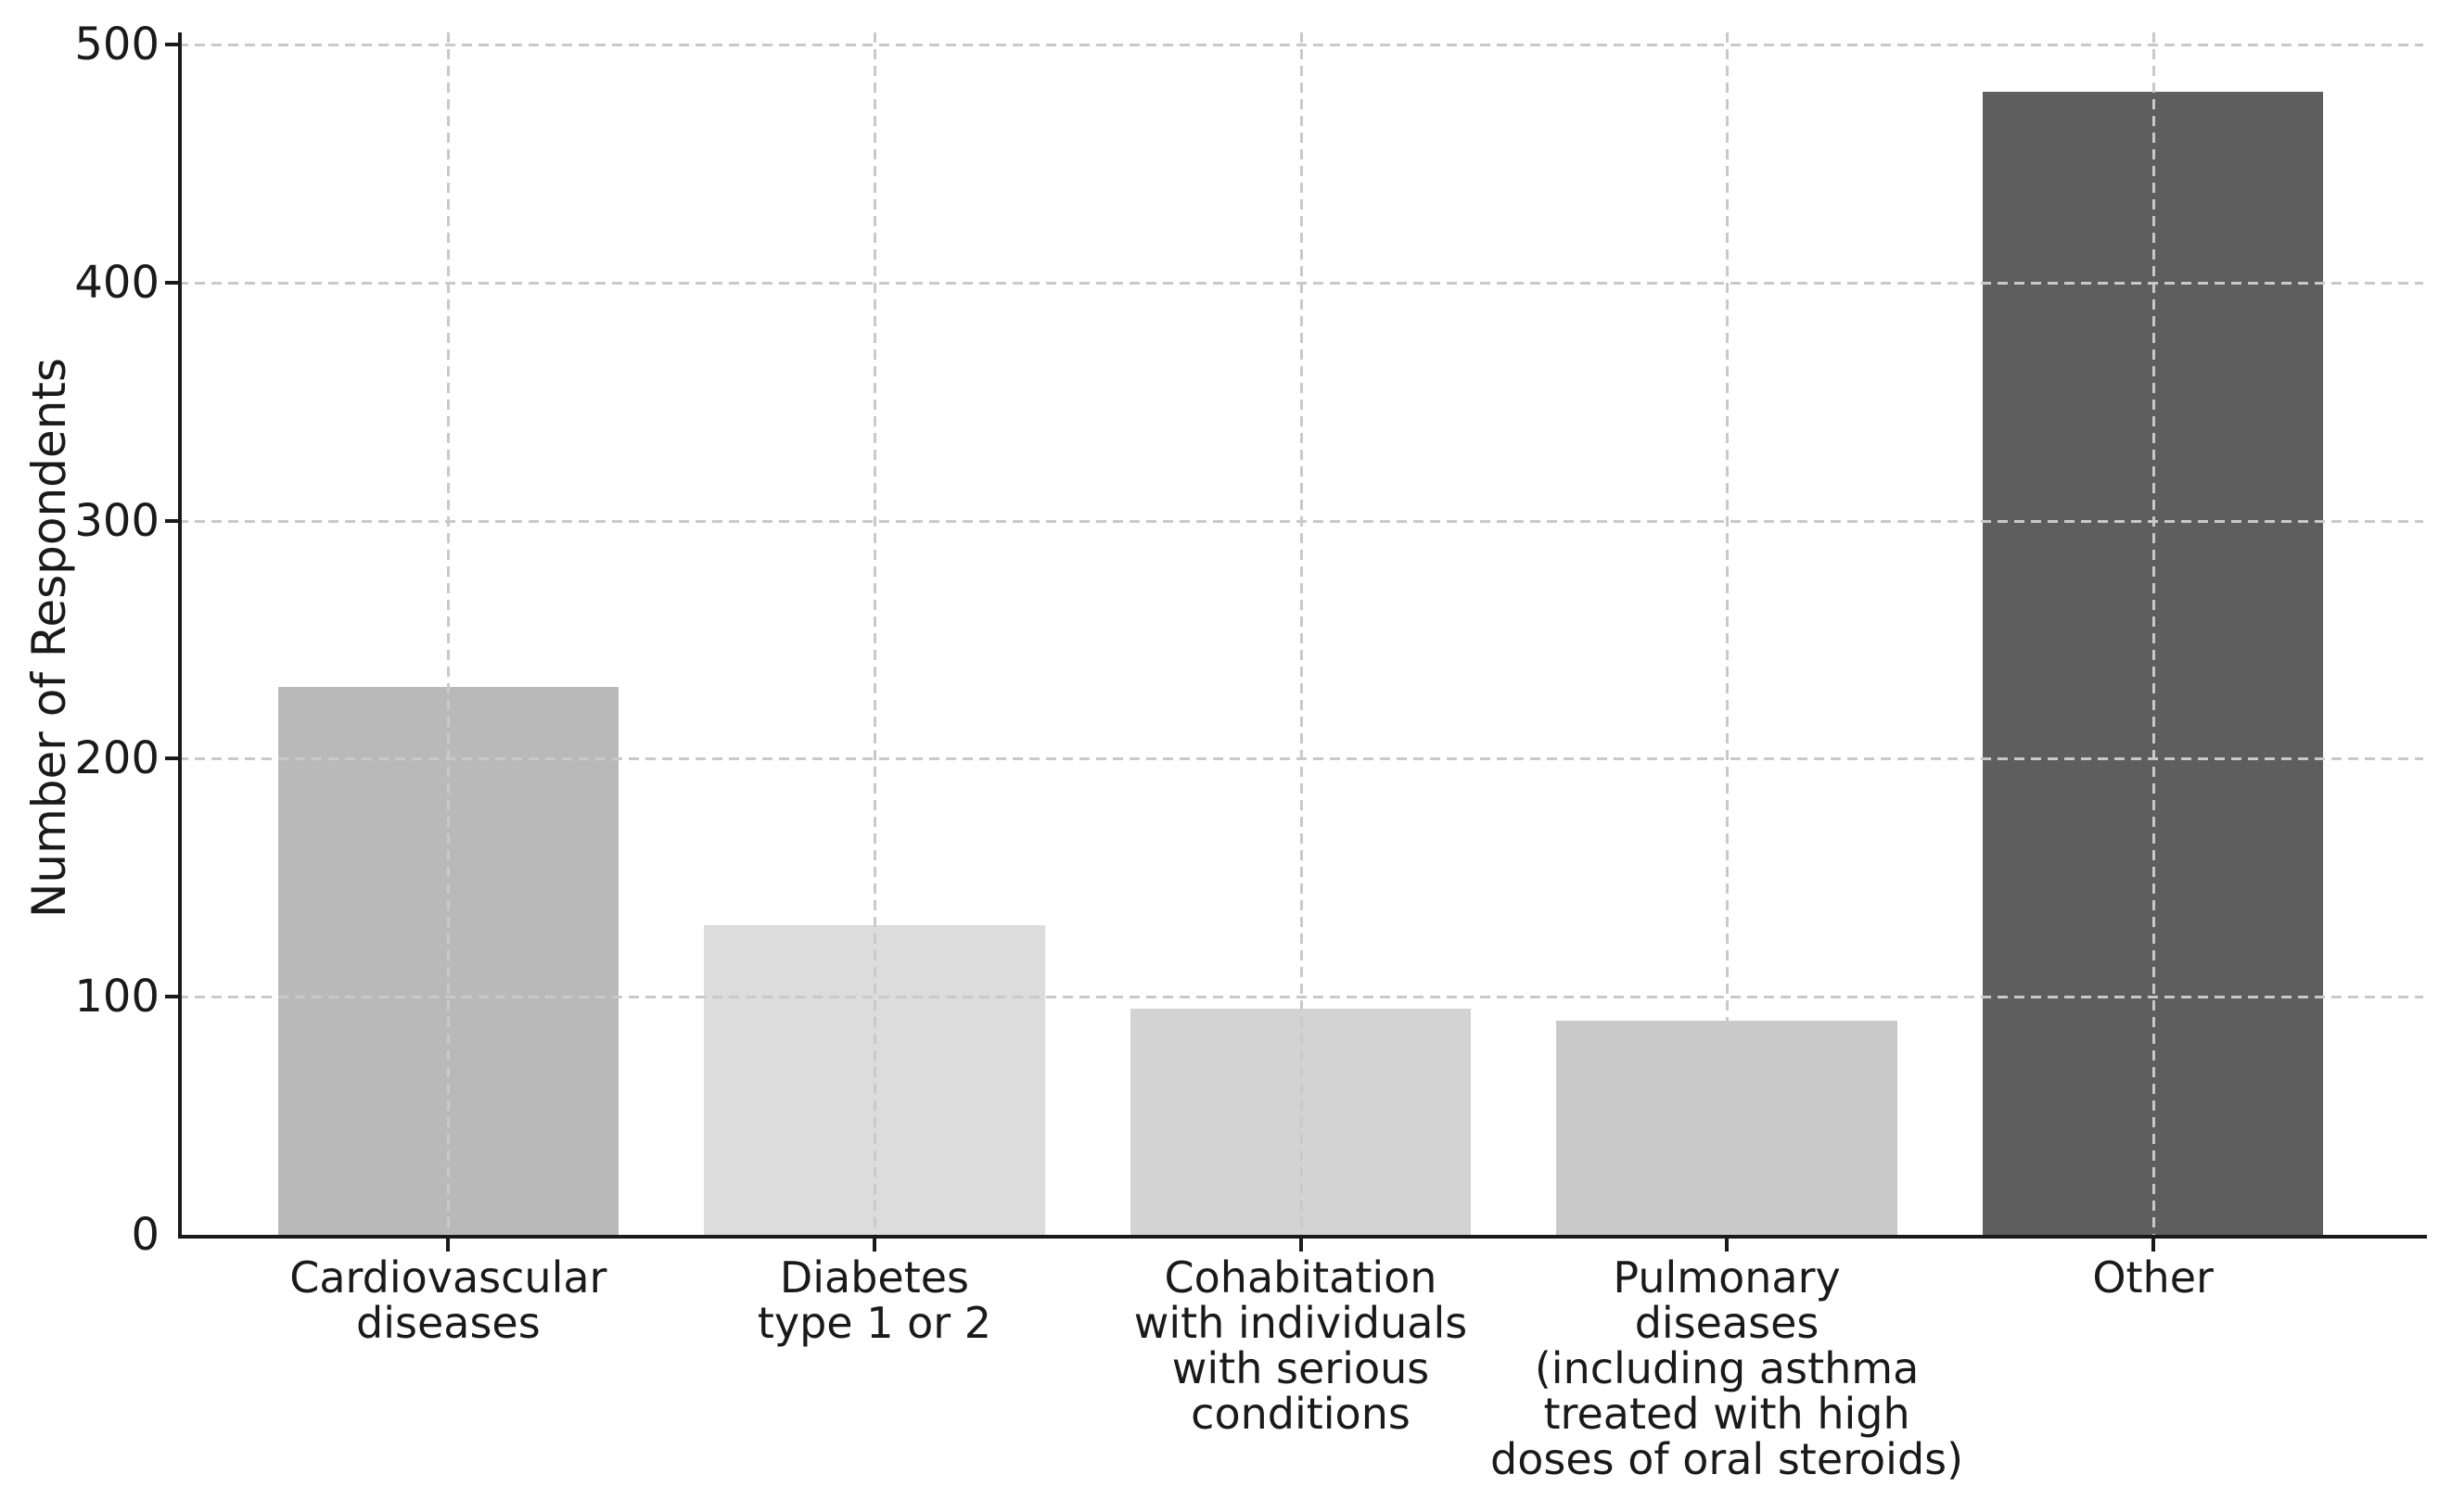 The width and height of the screenshot is (2464, 1487). What do you see at coordinates (874, 1300) in the screenshot?
I see `x-tick-label-1: Diabetes type 1 or 2` at bounding box center [874, 1300].